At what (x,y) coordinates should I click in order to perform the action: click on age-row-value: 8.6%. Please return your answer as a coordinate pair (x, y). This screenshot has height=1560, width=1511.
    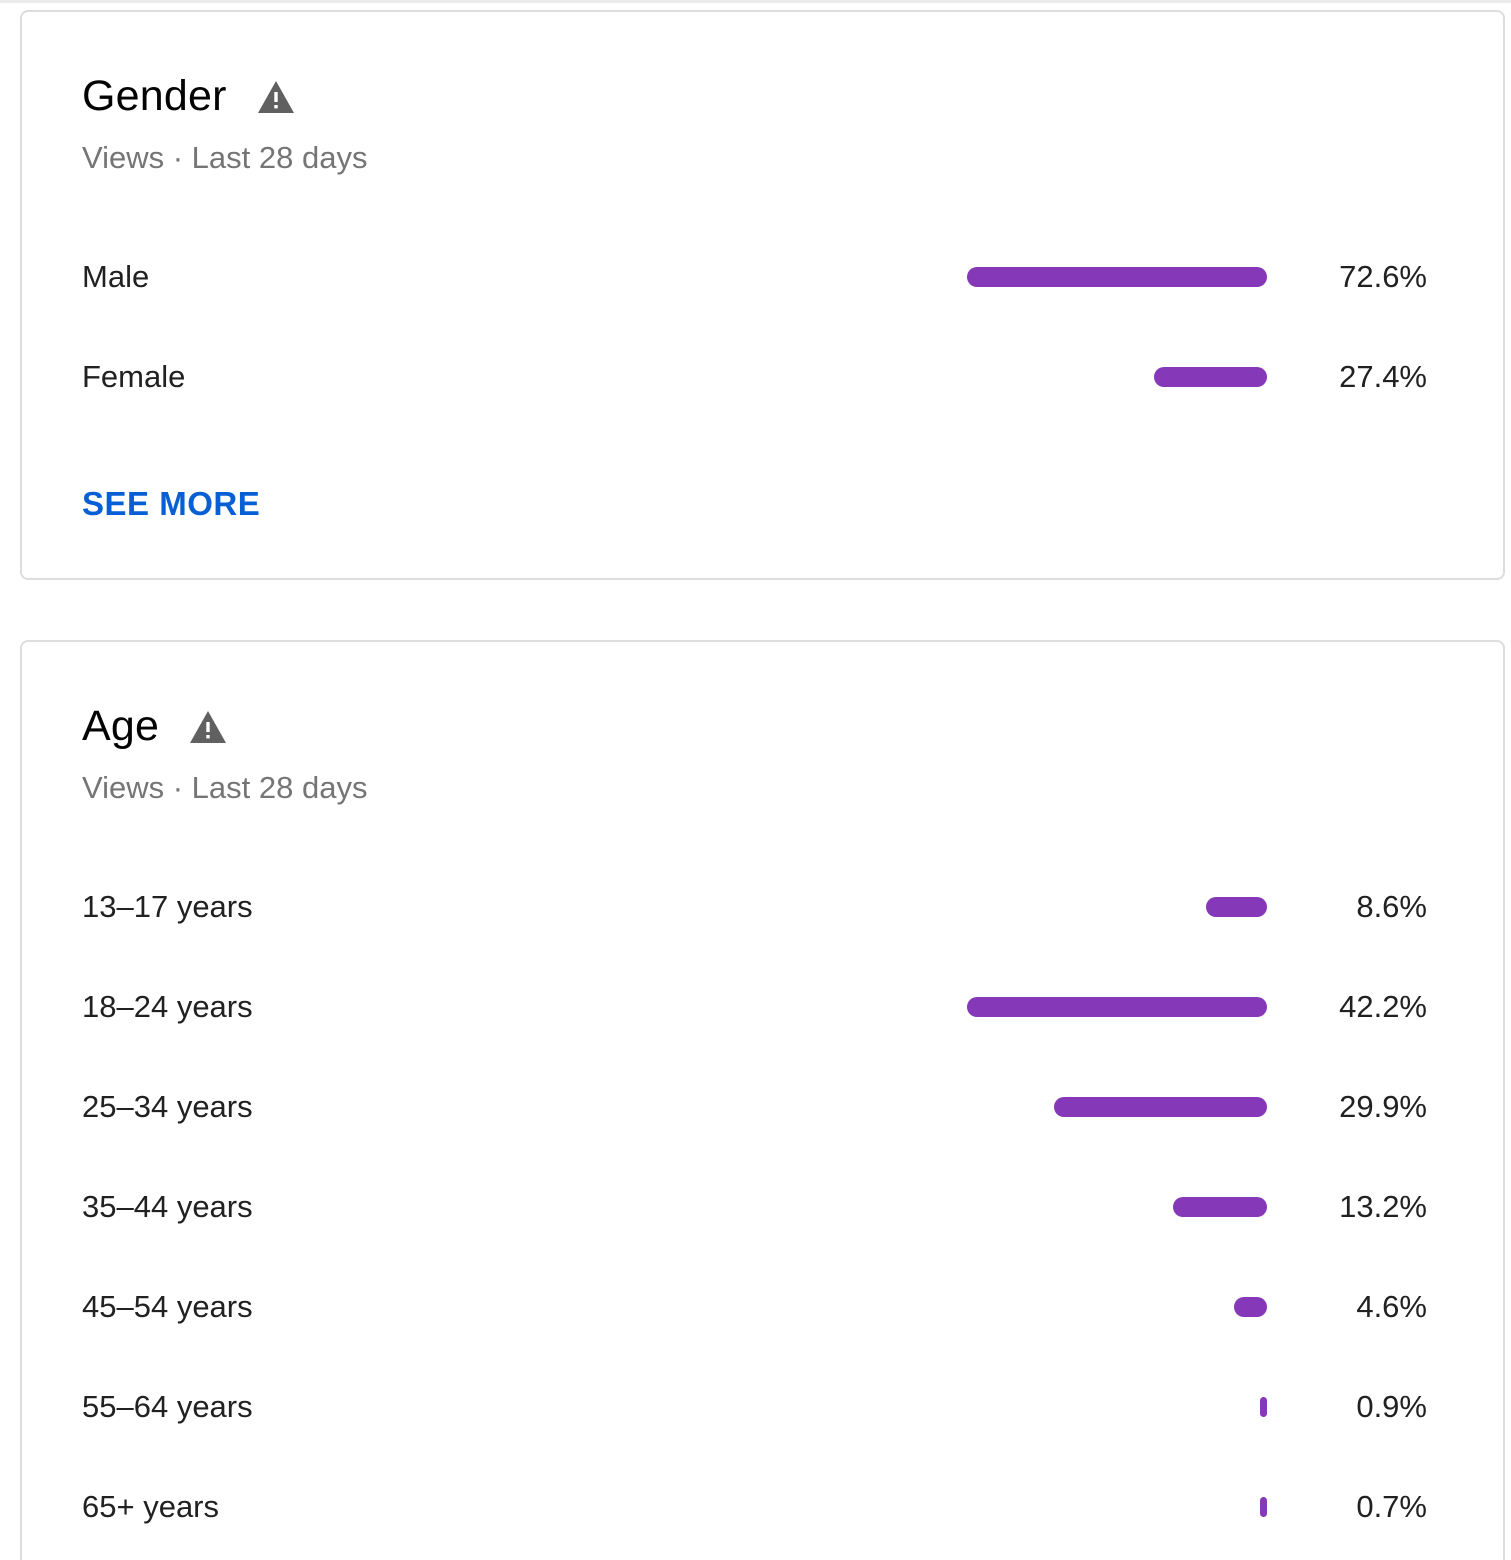
    Looking at the image, I should click on (1391, 906).